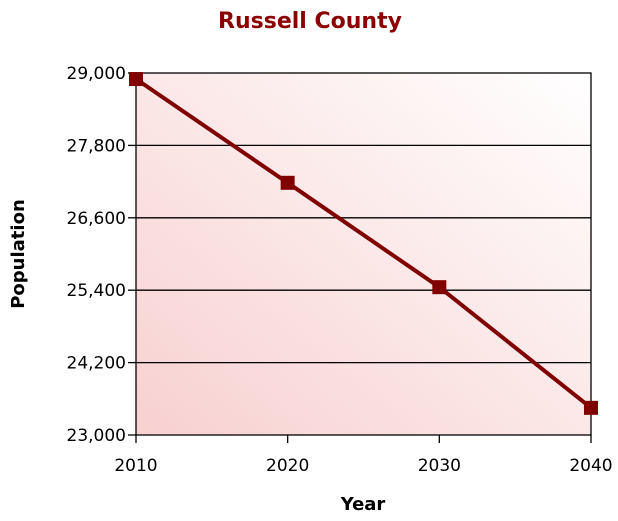  What do you see at coordinates (96, 436) in the screenshot?
I see `y-tick-label: 23,000` at bounding box center [96, 436].